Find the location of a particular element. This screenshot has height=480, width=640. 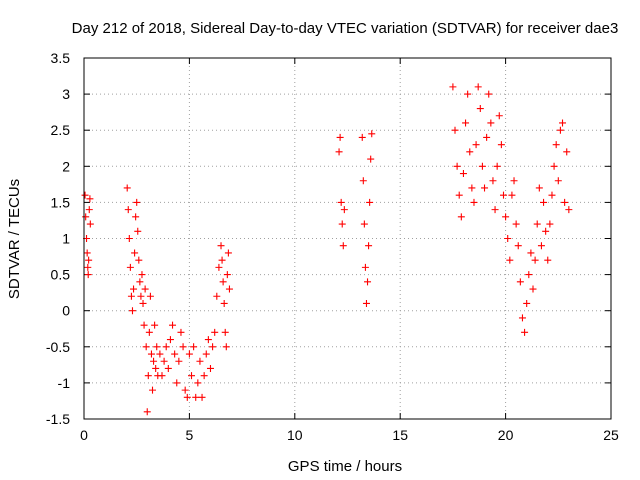

y-tick-label: 0 is located at coordinates (66, 311).